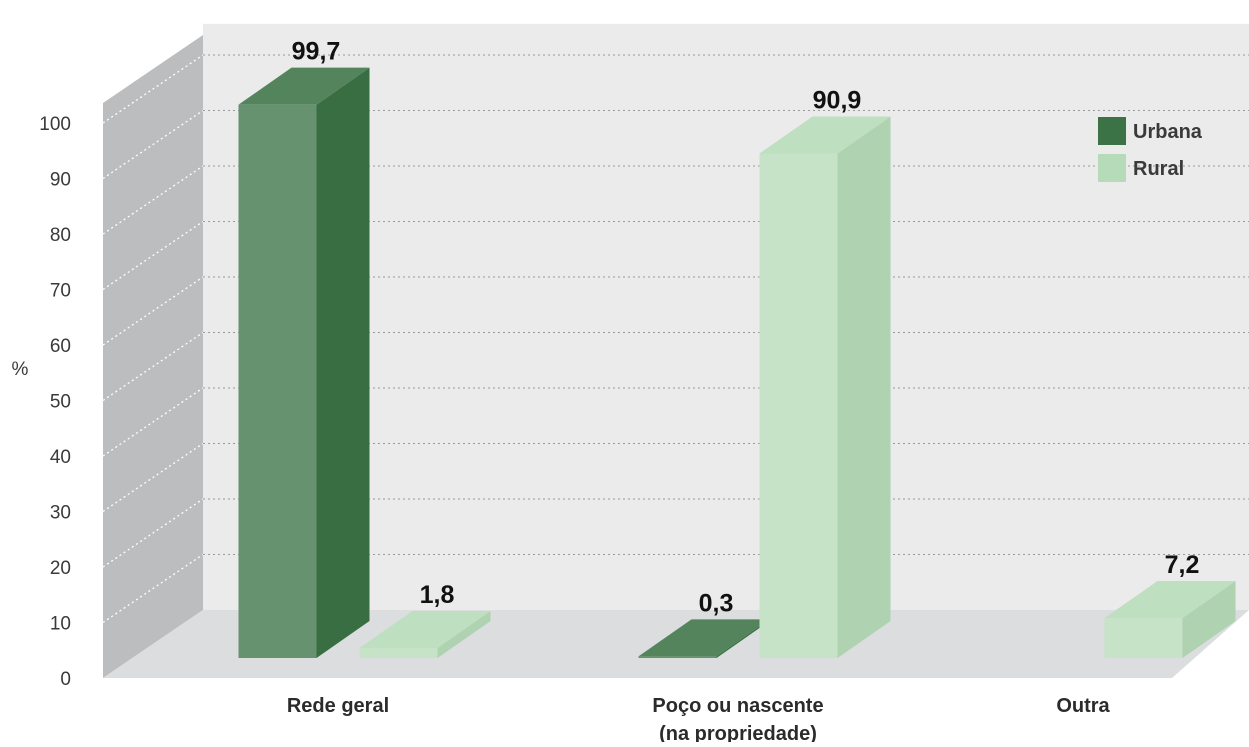 This screenshot has height=747, width=1249. I want to click on y-tick-label: 10, so click(60, 624).